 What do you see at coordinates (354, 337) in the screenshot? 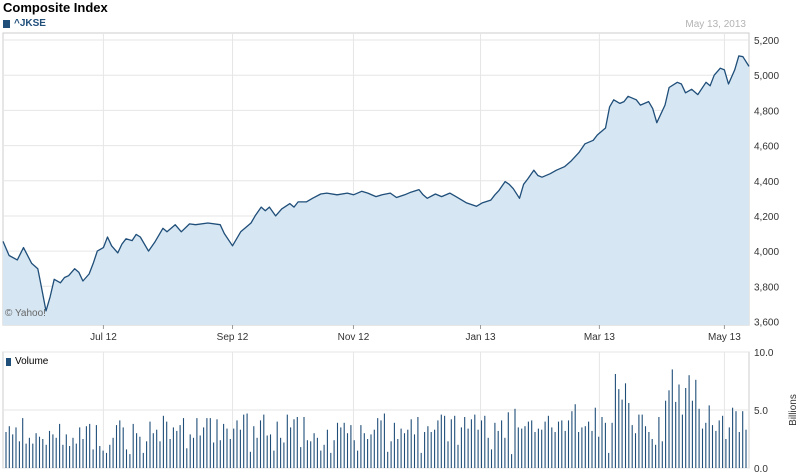
I see `x-tick-label: Nov 12` at bounding box center [354, 337].